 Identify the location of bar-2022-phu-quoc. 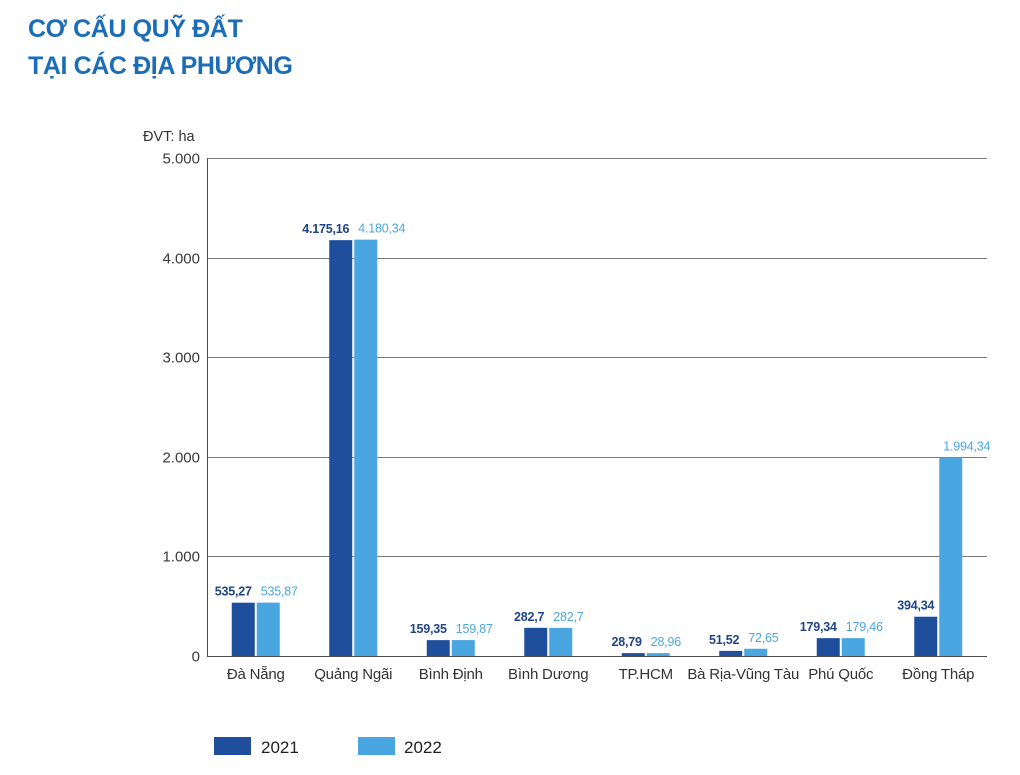
(853, 647).